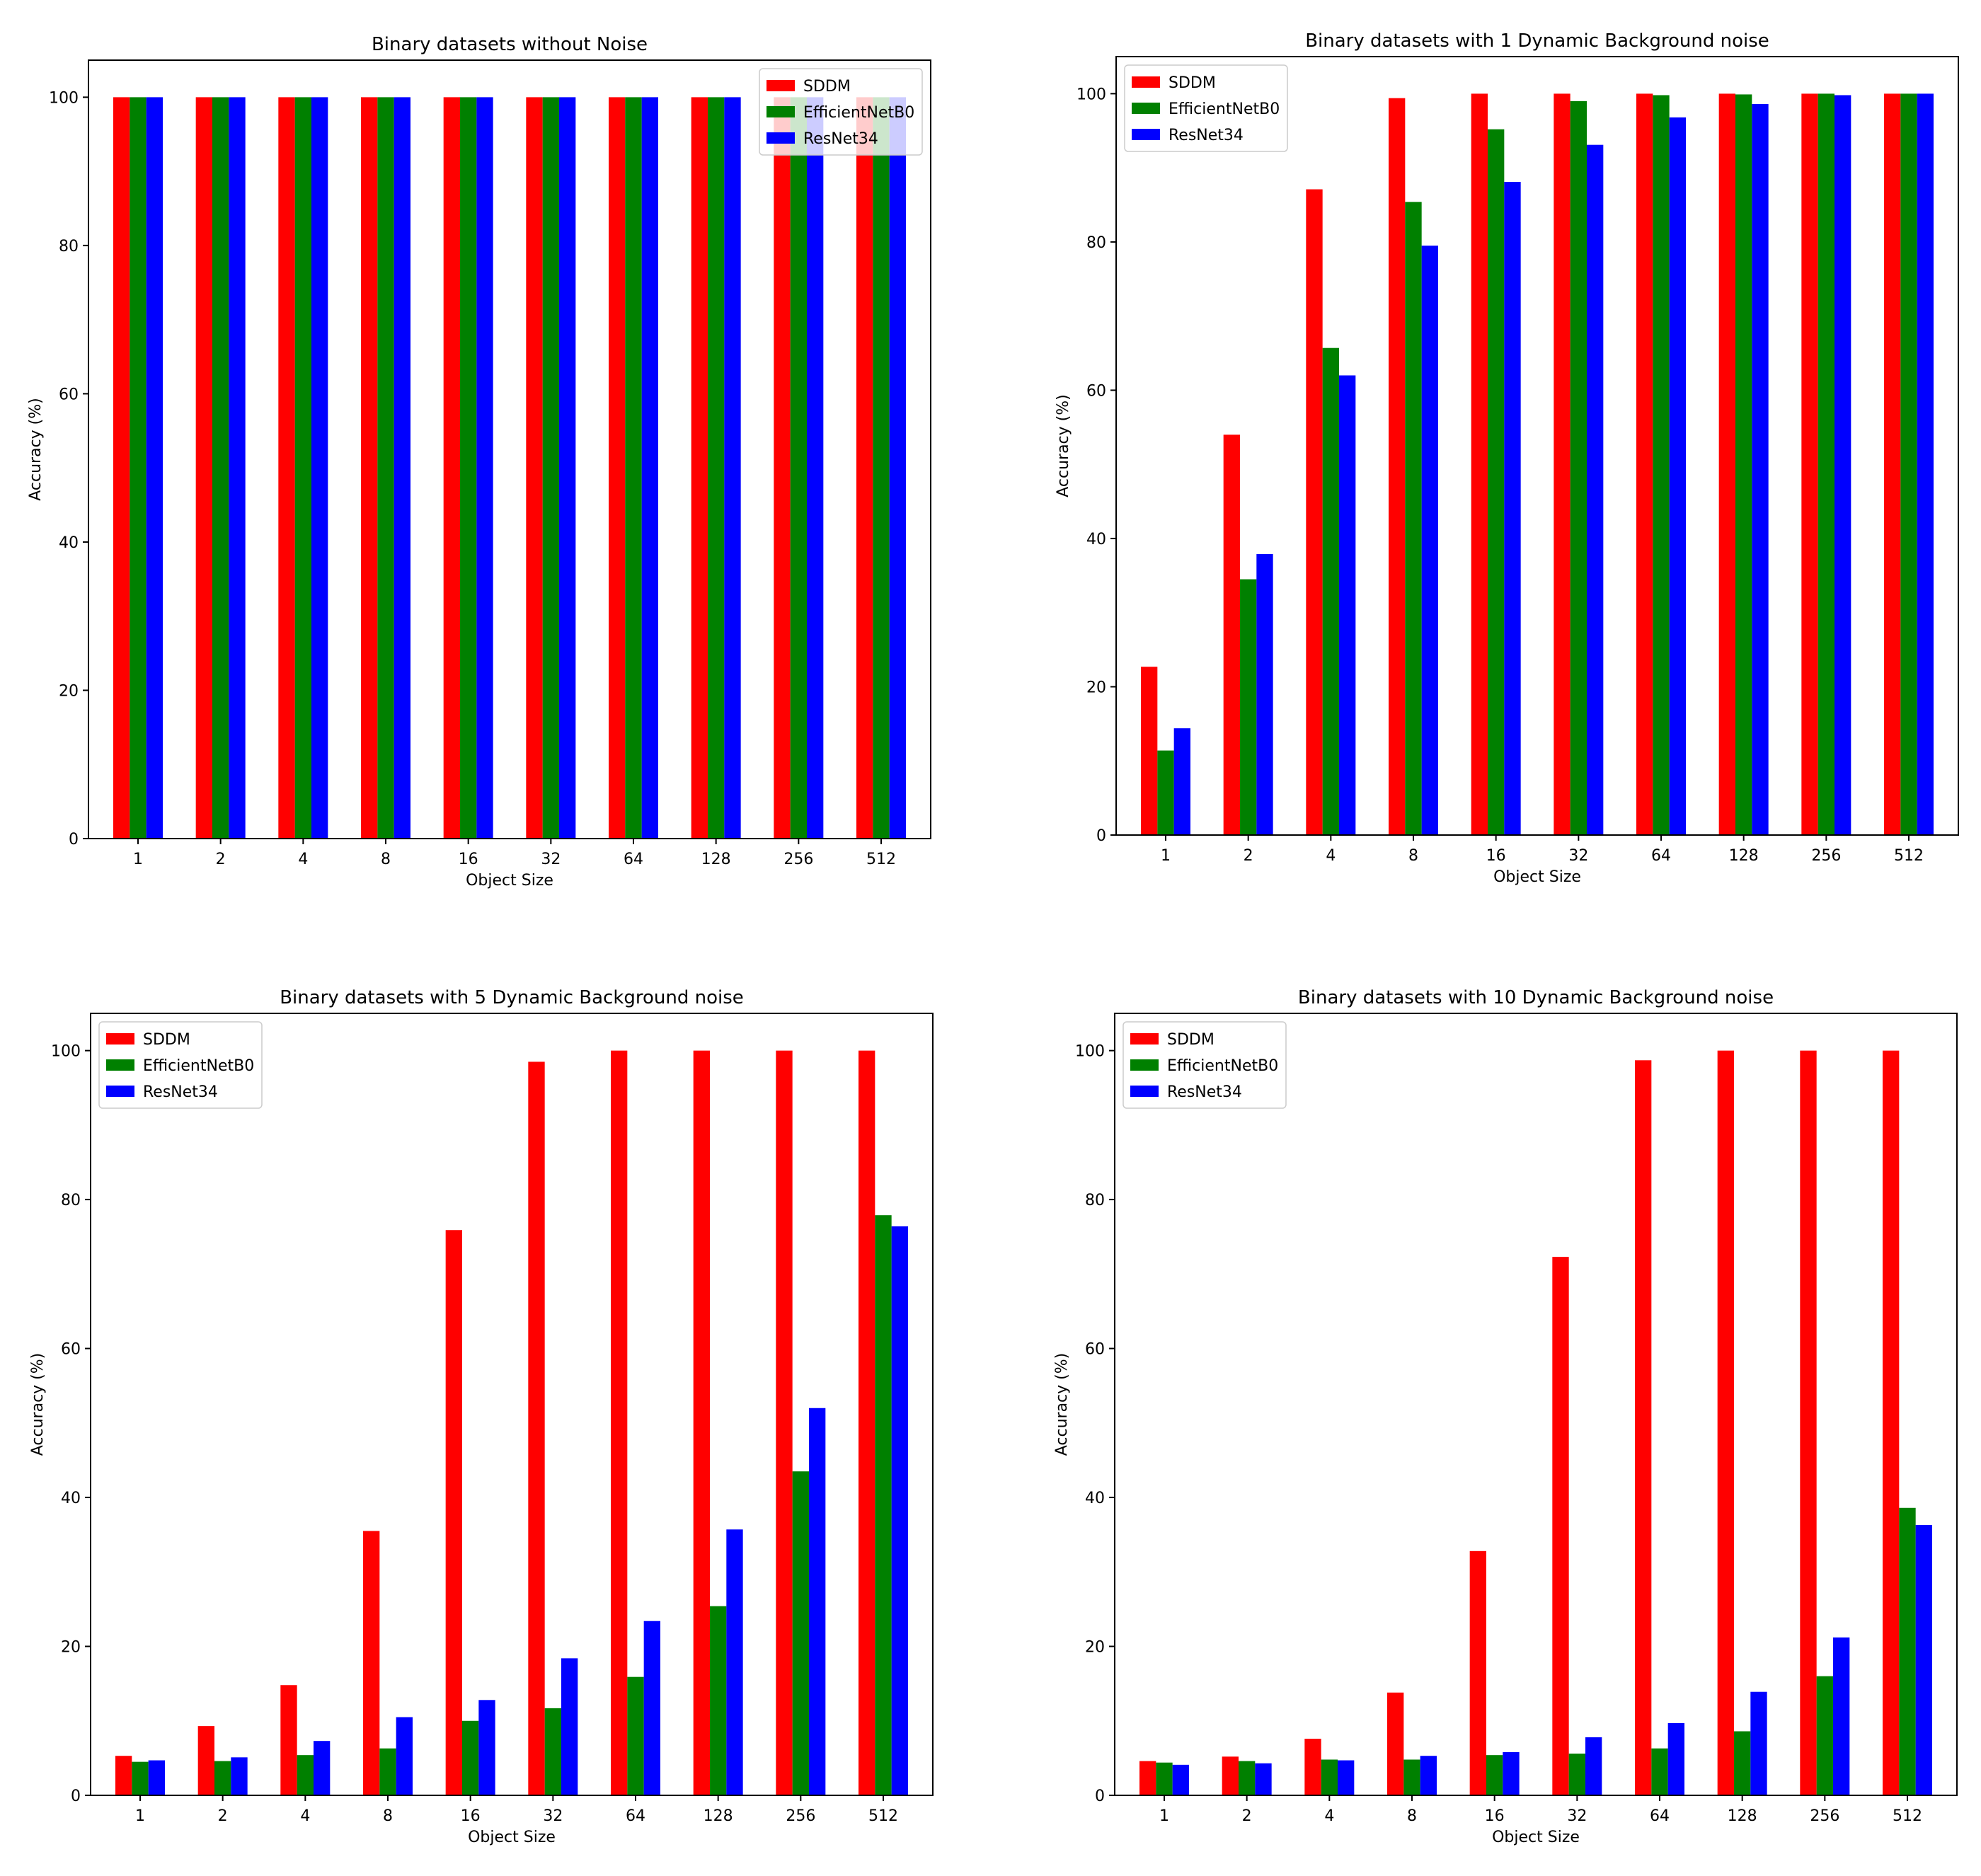  Describe the element at coordinates (1096, 539) in the screenshot. I see `y-tick-label: 40` at that location.